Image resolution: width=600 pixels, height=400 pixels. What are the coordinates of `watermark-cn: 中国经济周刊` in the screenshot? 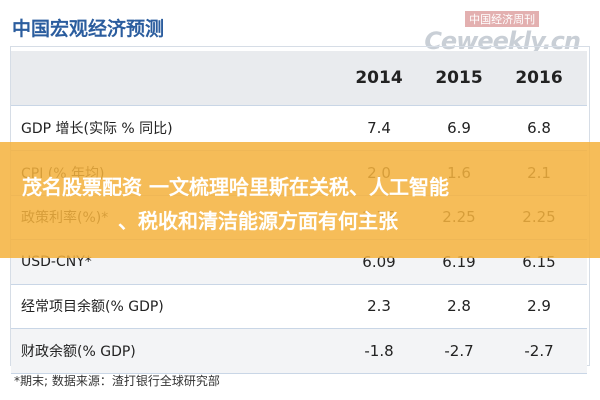 It's located at (502, 19).